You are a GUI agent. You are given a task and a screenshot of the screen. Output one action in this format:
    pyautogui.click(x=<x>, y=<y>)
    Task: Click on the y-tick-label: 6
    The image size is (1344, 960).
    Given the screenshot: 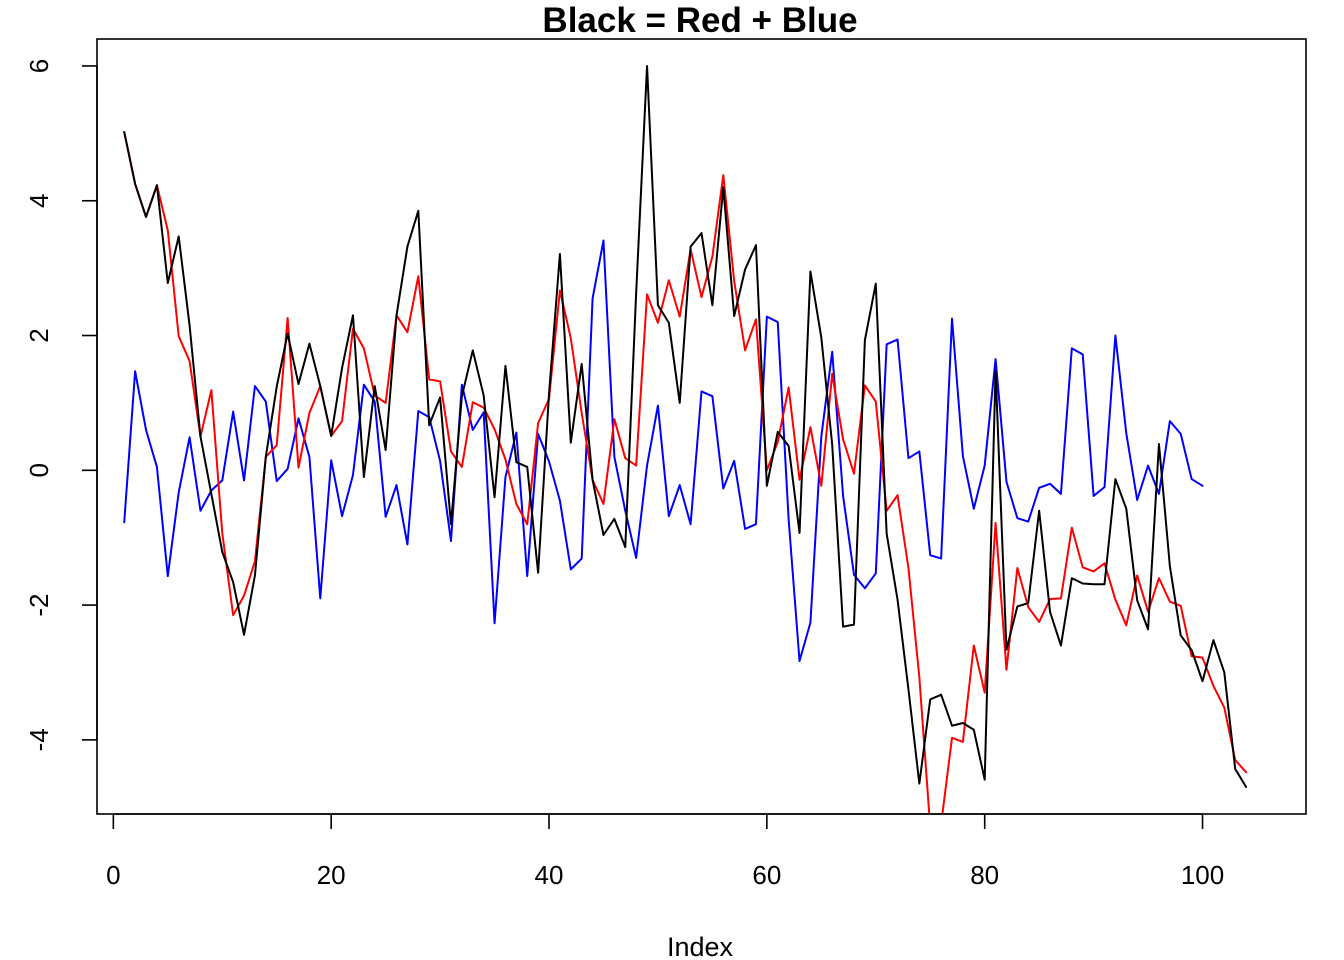 What is the action you would take?
    pyautogui.click(x=39, y=66)
    